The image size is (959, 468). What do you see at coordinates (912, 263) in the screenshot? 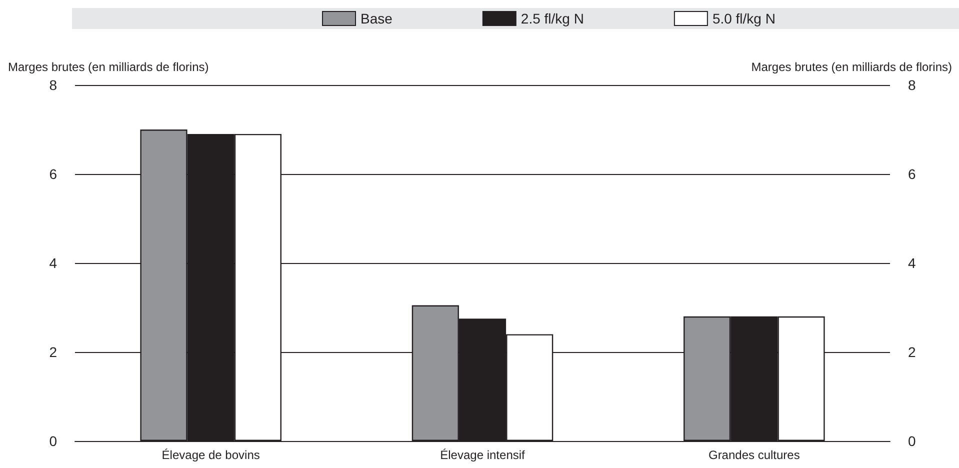
I see `y2-tick-label: 4` at bounding box center [912, 263].